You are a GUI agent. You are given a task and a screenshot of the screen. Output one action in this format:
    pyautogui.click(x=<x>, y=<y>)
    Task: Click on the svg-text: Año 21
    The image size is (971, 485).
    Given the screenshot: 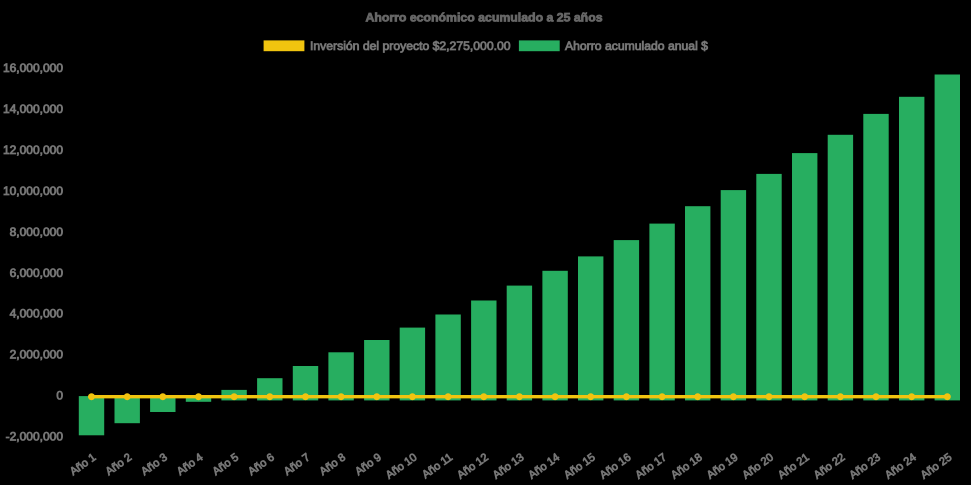 What is the action you would take?
    pyautogui.click(x=794, y=466)
    